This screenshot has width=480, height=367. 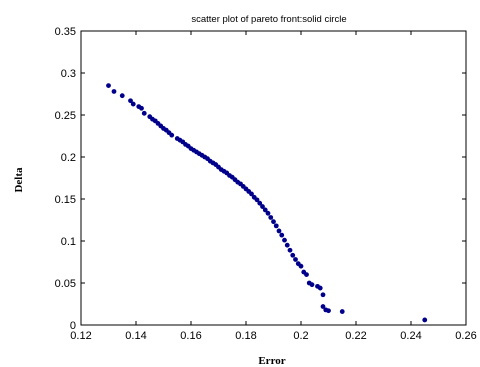 What do you see at coordinates (65, 200) in the screenshot?
I see `y-tick-label: 0.15` at bounding box center [65, 200].